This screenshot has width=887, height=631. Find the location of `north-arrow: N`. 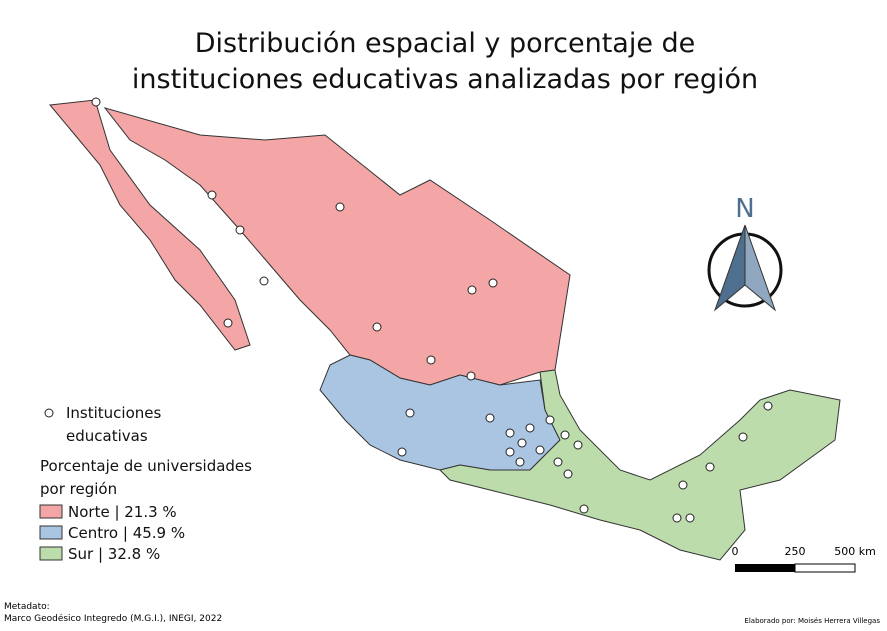

north-arrow: N is located at coordinates (745, 253).